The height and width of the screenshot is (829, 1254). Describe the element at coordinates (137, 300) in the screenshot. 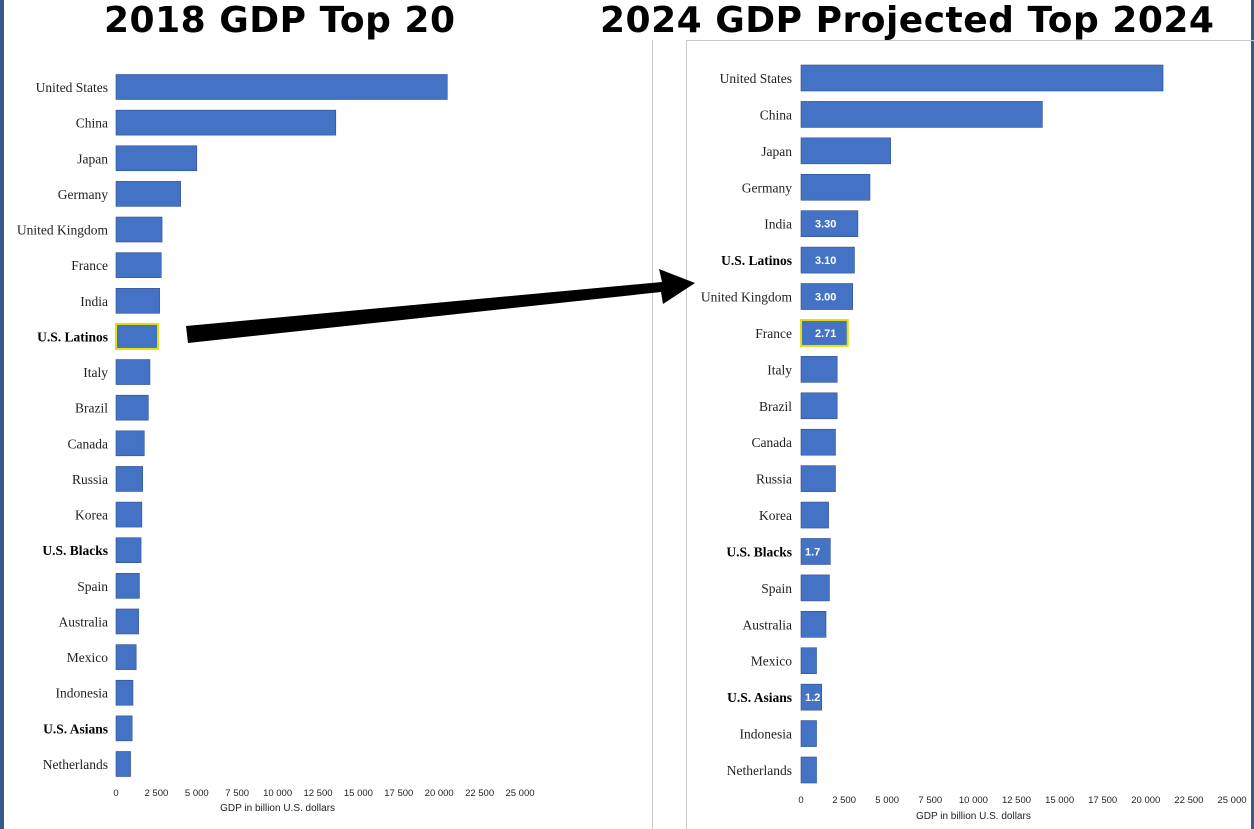

I see `bar-india` at that location.